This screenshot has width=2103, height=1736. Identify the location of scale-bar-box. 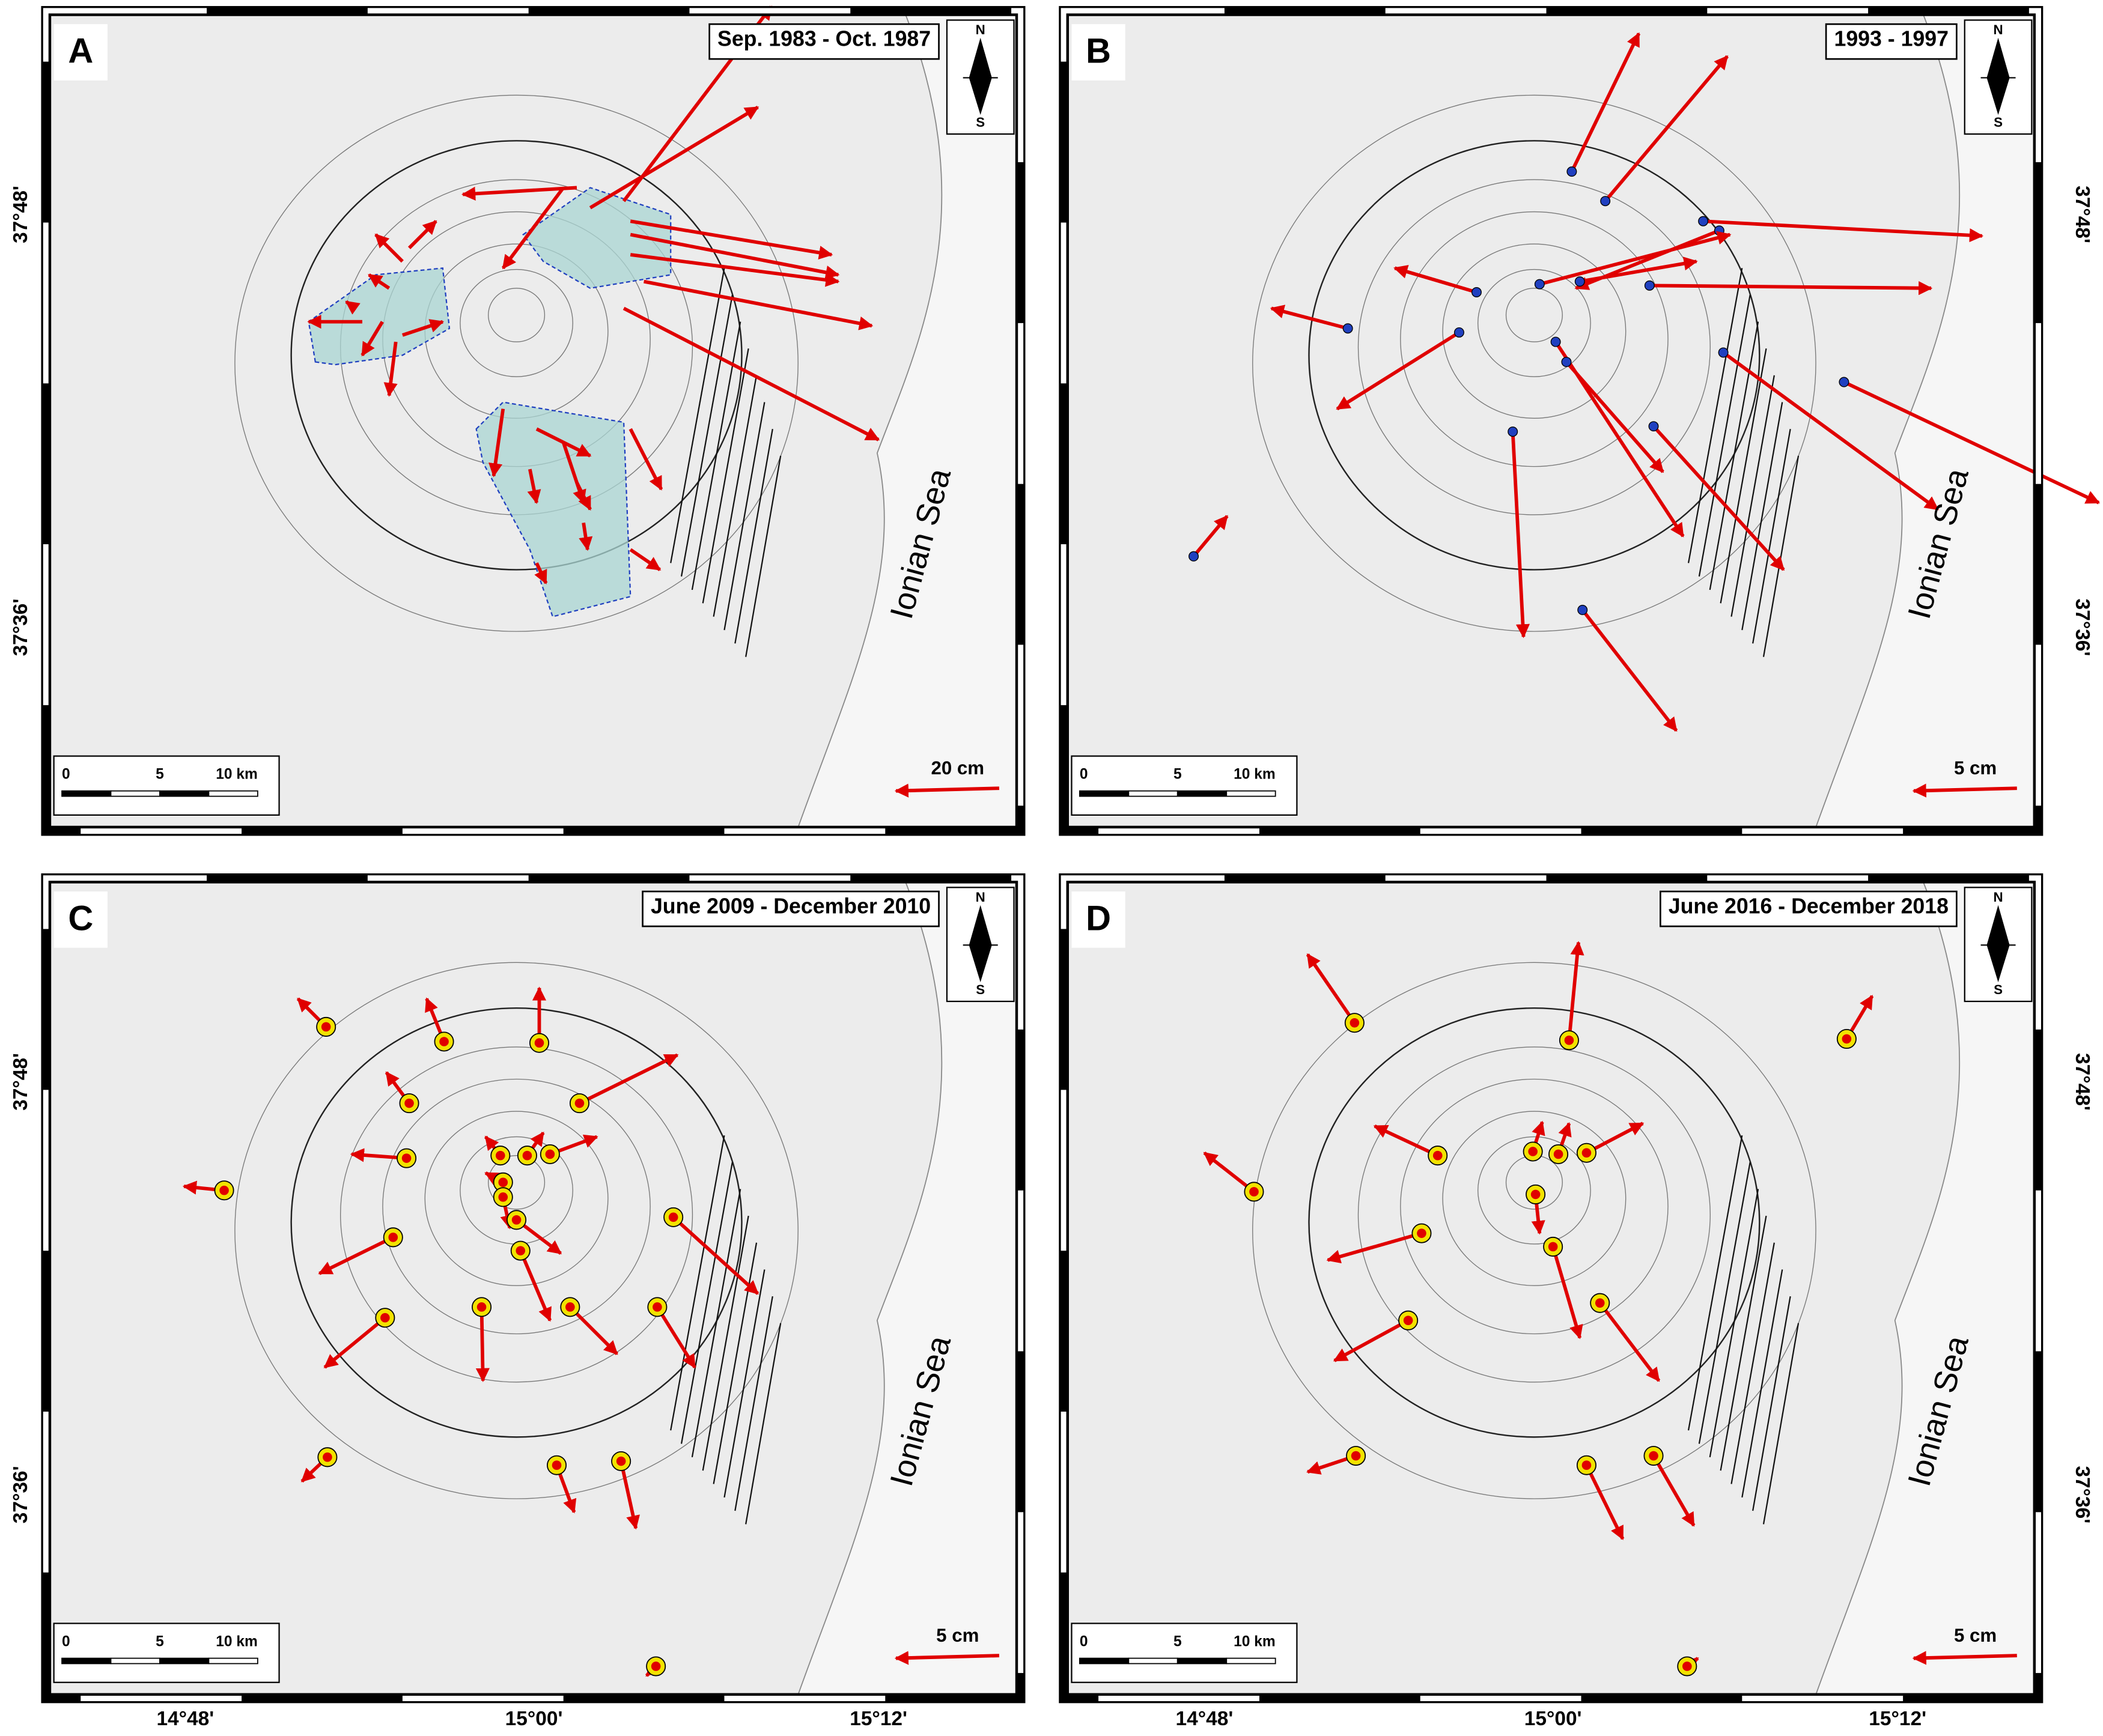
(166, 1652).